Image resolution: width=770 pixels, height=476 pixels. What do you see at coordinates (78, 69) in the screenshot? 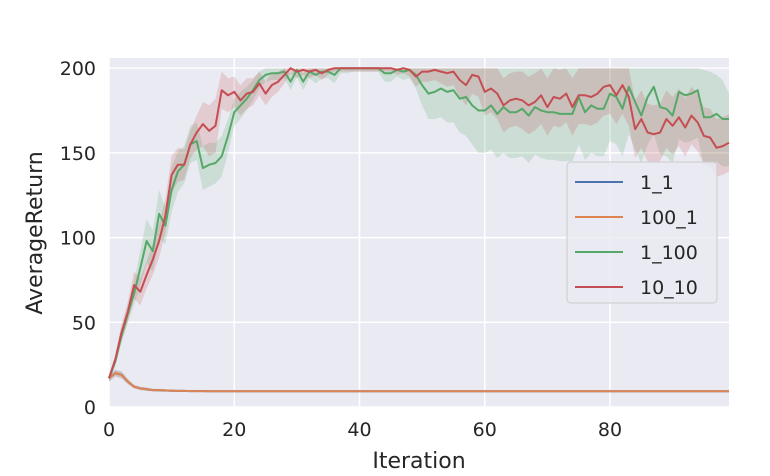
I see `y-tick-label: 200` at bounding box center [78, 69].